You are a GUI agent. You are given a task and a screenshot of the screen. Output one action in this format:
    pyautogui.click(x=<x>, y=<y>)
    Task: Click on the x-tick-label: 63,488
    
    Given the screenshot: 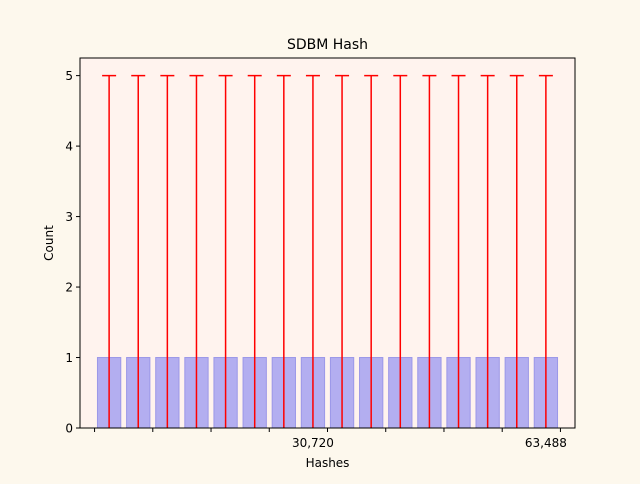 What is the action you would take?
    pyautogui.click(x=546, y=443)
    